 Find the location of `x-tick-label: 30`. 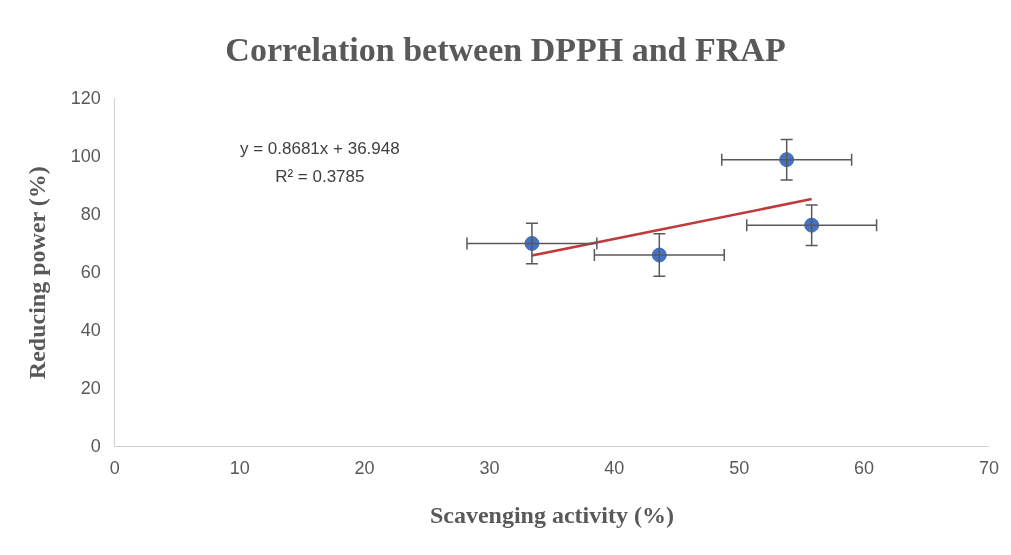

x-tick-label: 30 is located at coordinates (489, 468).